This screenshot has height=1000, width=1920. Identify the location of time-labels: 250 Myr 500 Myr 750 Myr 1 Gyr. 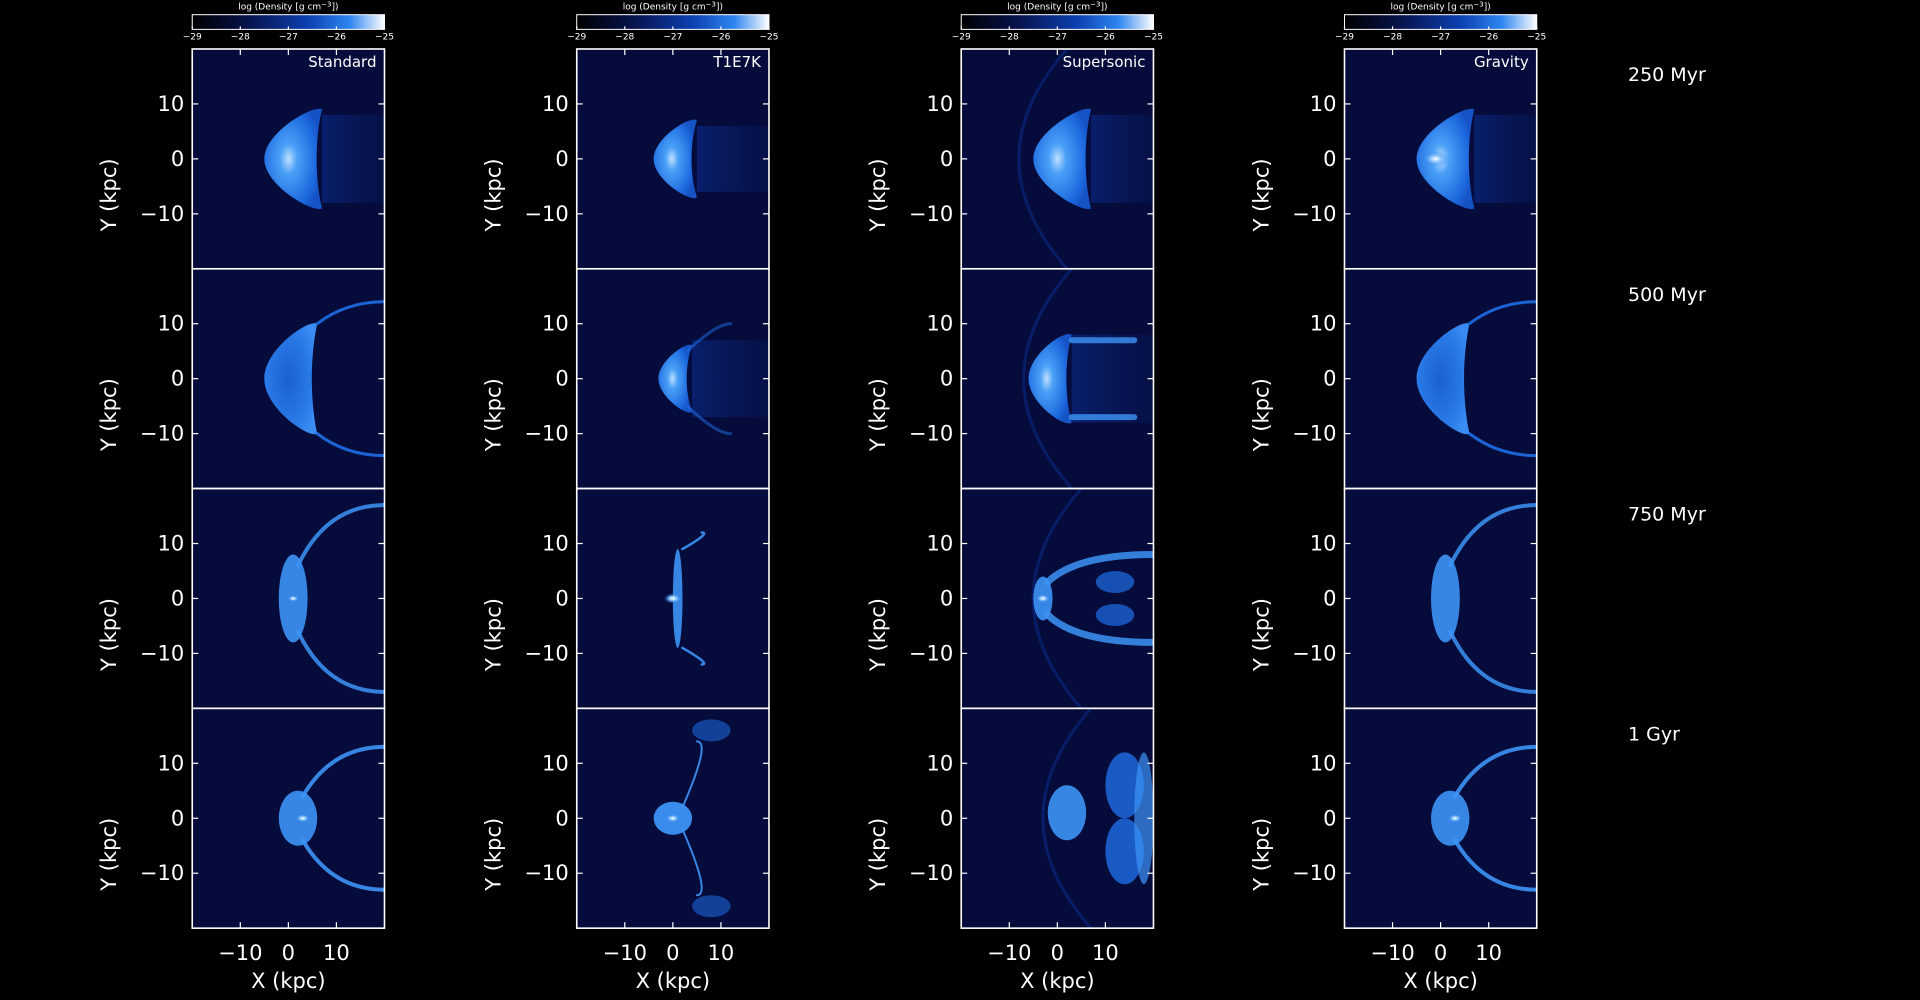
(1667, 404).